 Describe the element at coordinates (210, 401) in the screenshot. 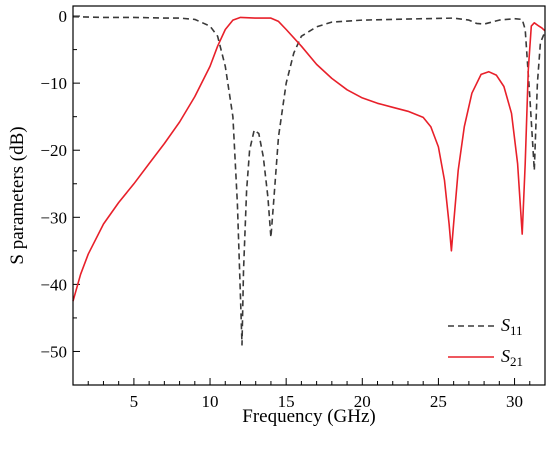

I see `x-tick-label: 10` at that location.